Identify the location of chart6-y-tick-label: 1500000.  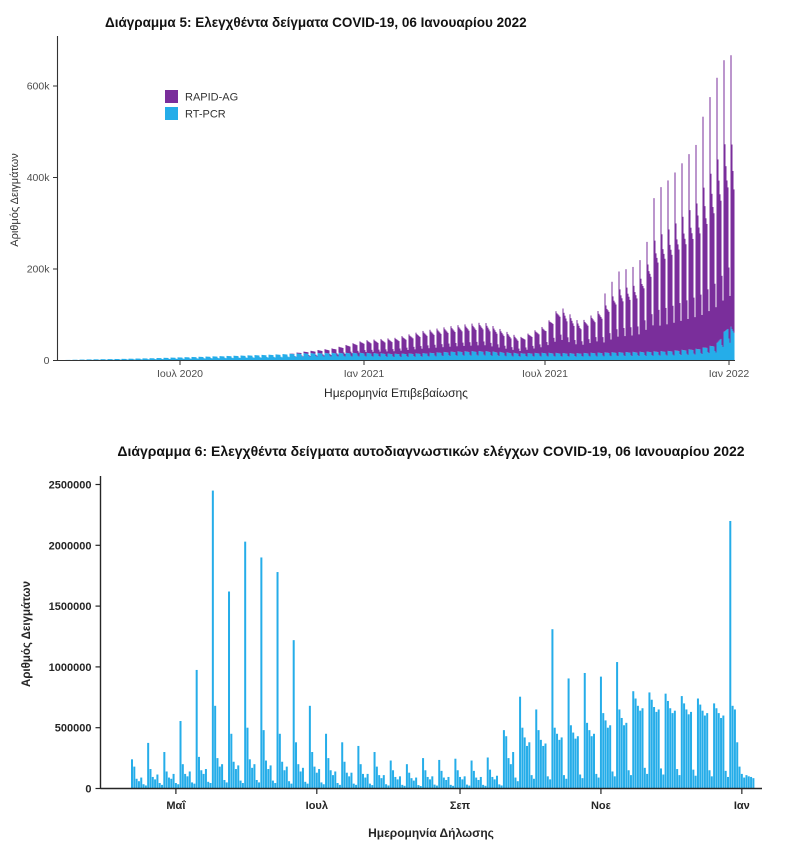
(70, 607).